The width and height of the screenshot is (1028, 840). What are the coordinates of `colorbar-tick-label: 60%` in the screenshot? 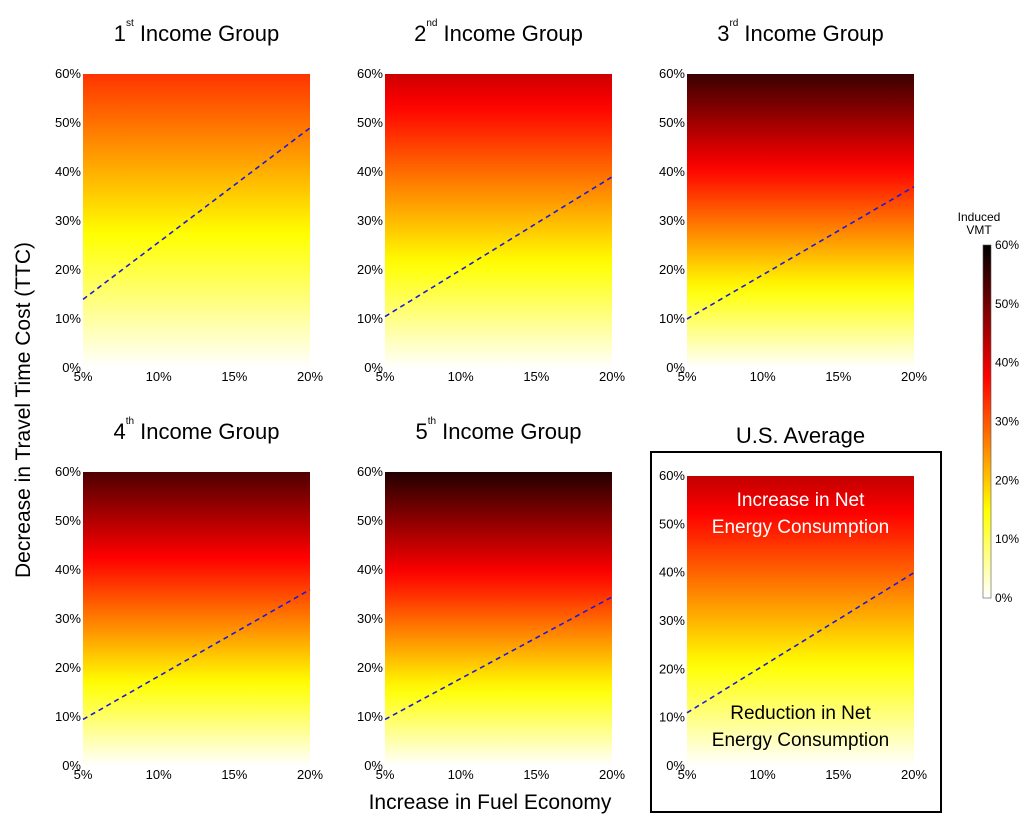 It's located at (1007, 245).